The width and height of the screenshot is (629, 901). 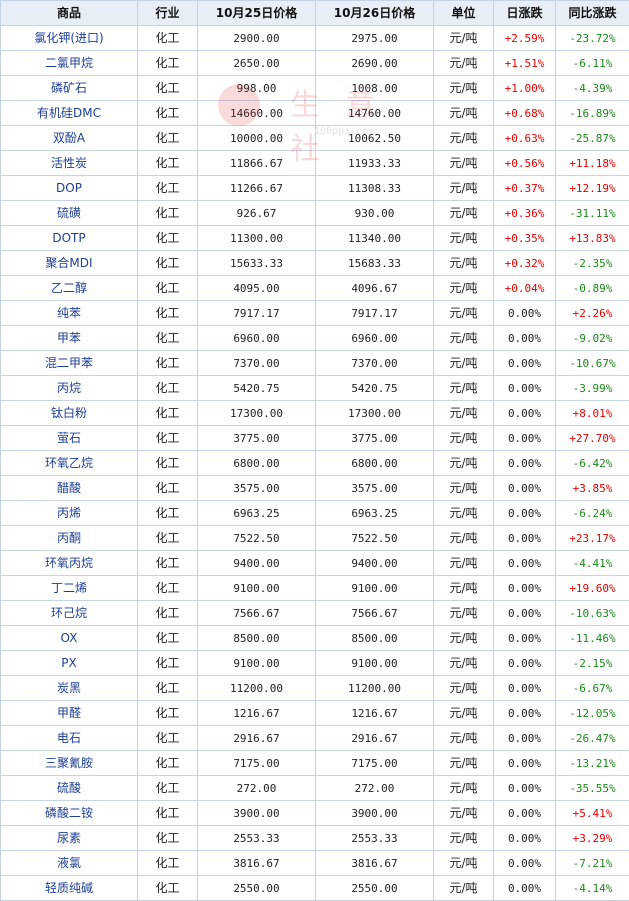 What do you see at coordinates (69, 438) in the screenshot?
I see `commodity-name: 萤石` at bounding box center [69, 438].